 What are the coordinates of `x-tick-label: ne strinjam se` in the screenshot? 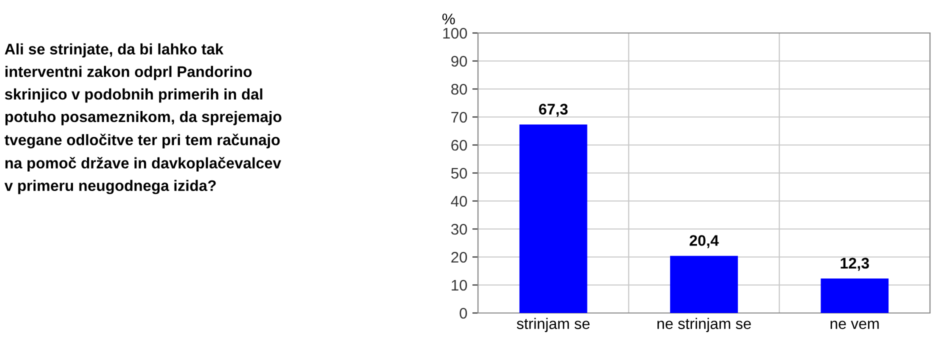 It's located at (704, 325).